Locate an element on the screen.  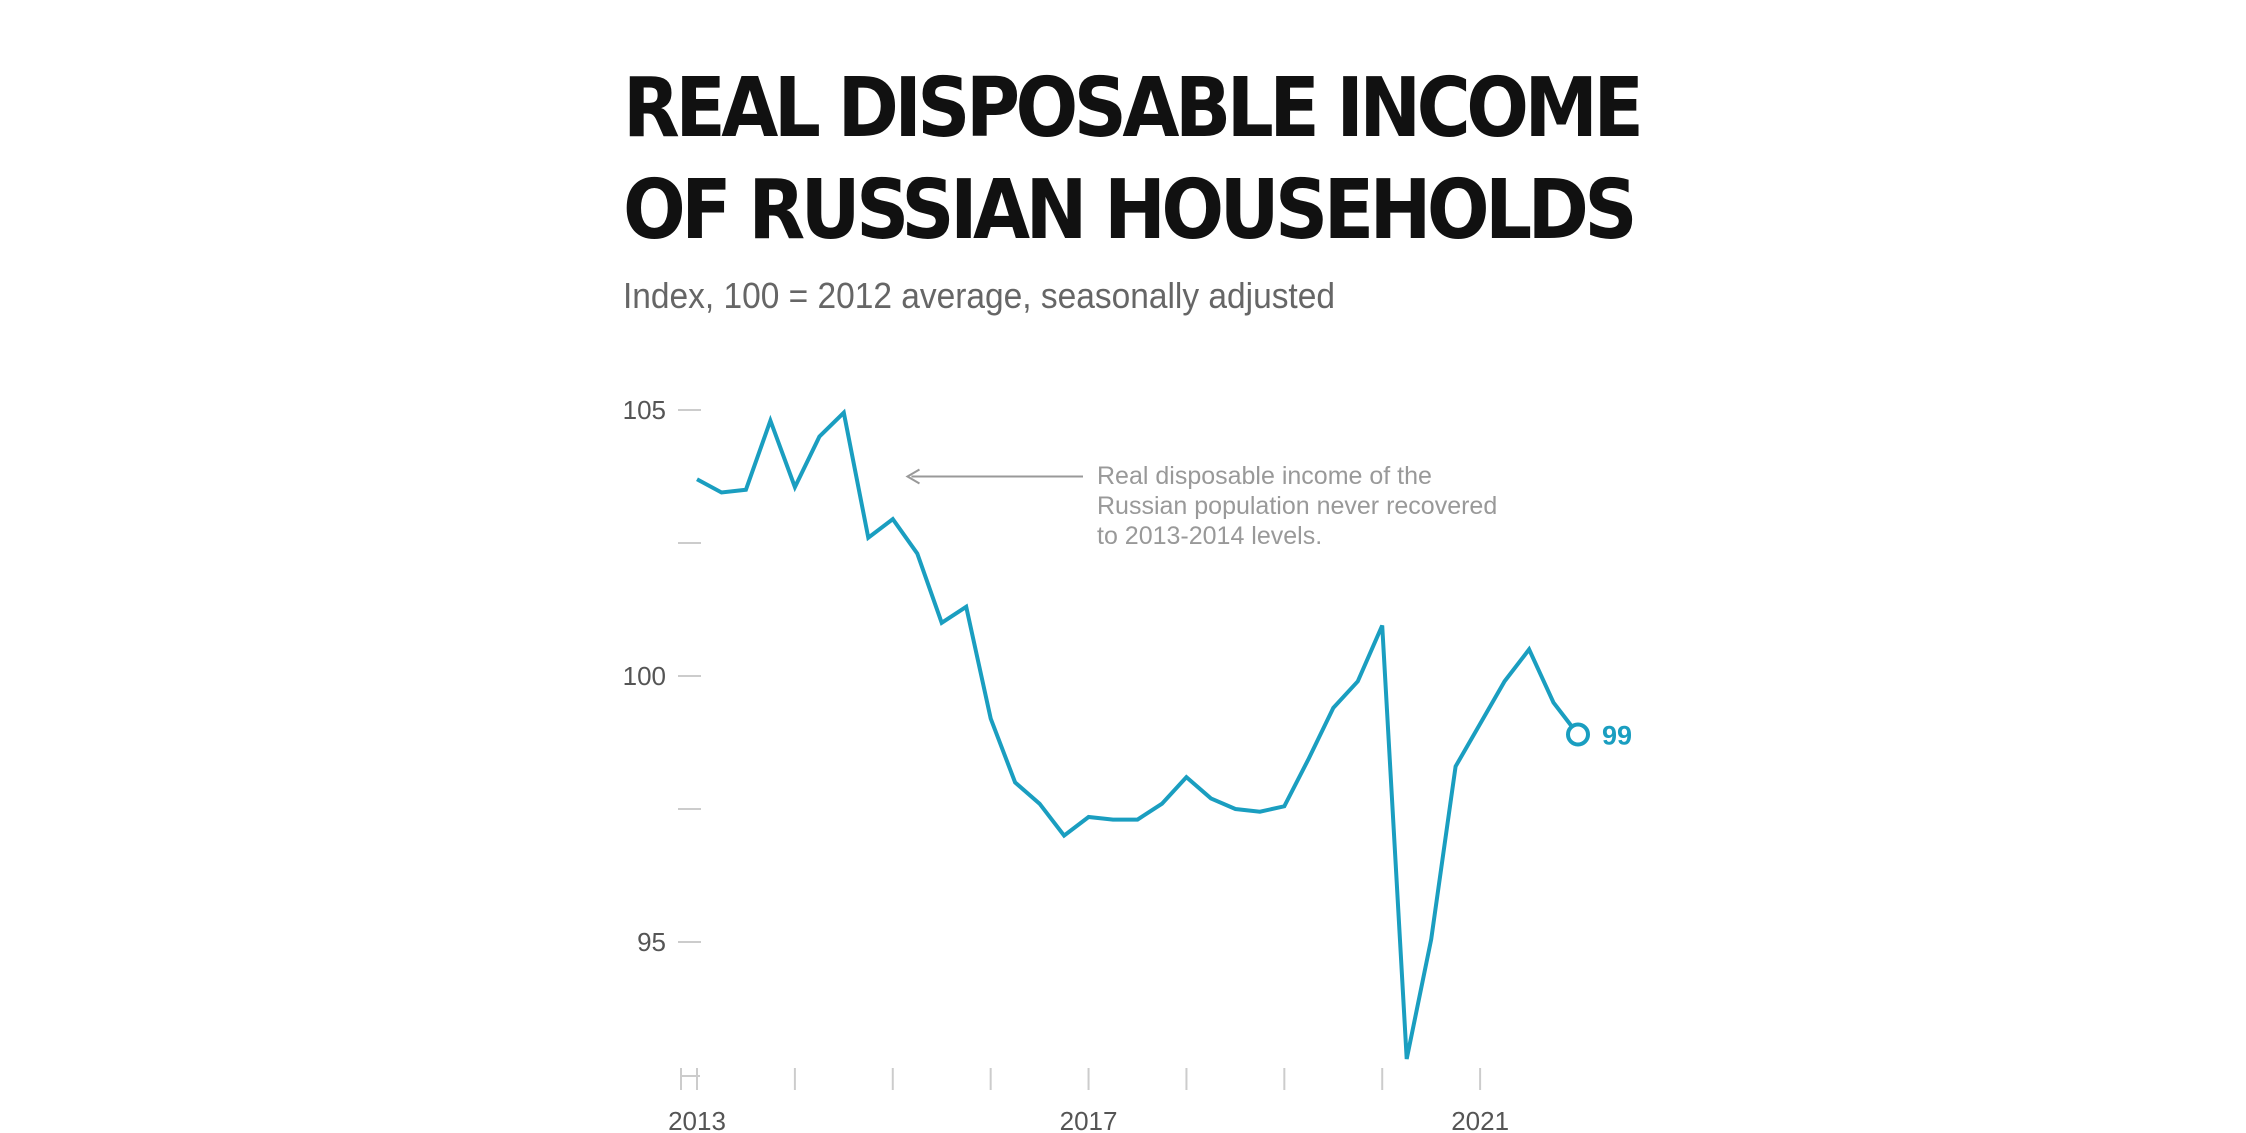
x-tick-label: 2017 is located at coordinates (1089, 1119).